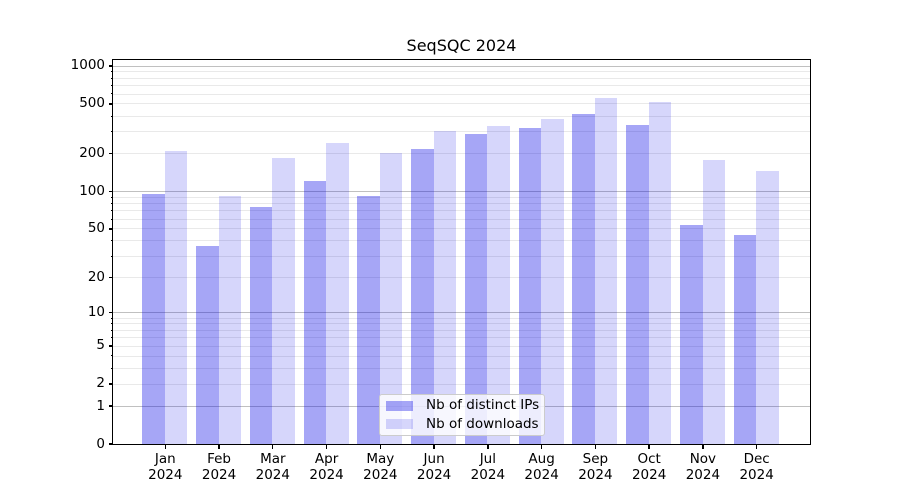 The image size is (900, 500). What do you see at coordinates (87, 65) in the screenshot?
I see `y-tick-label: 1000` at bounding box center [87, 65].